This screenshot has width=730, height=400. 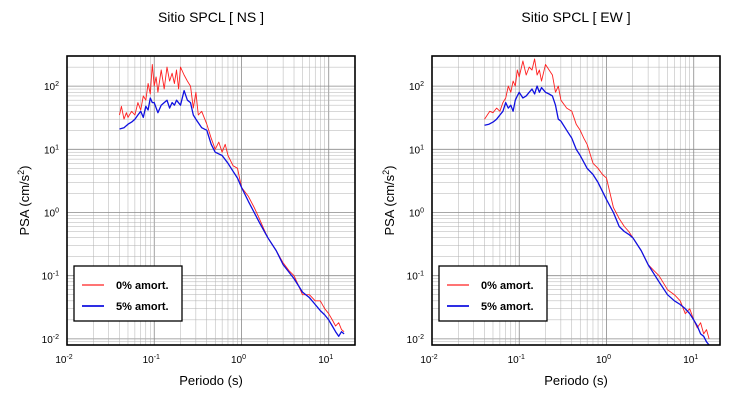 I want to click on x-tick-label-ns: 10⁻¹, so click(x=151, y=360).